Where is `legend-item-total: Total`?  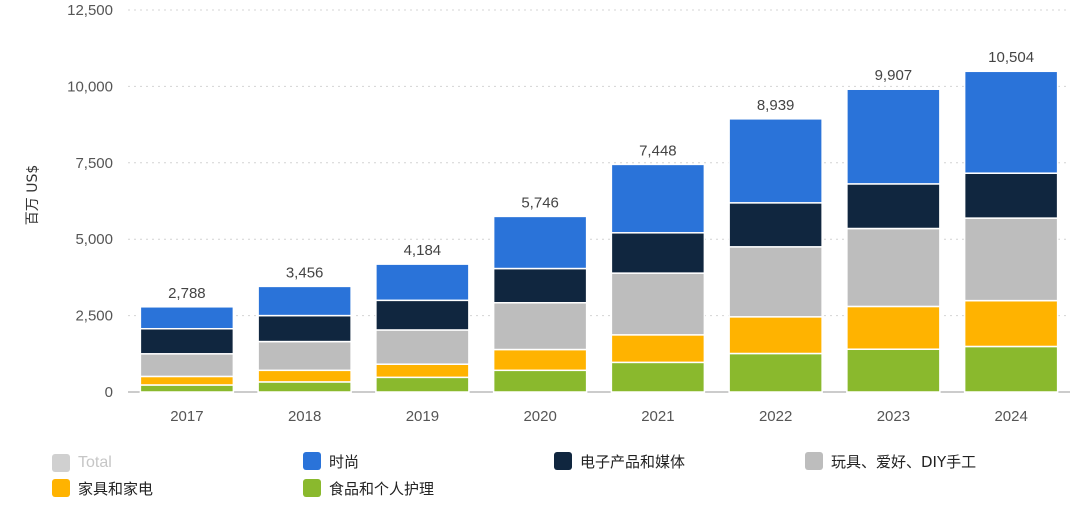
legend-item-total: Total is located at coordinates (82, 463).